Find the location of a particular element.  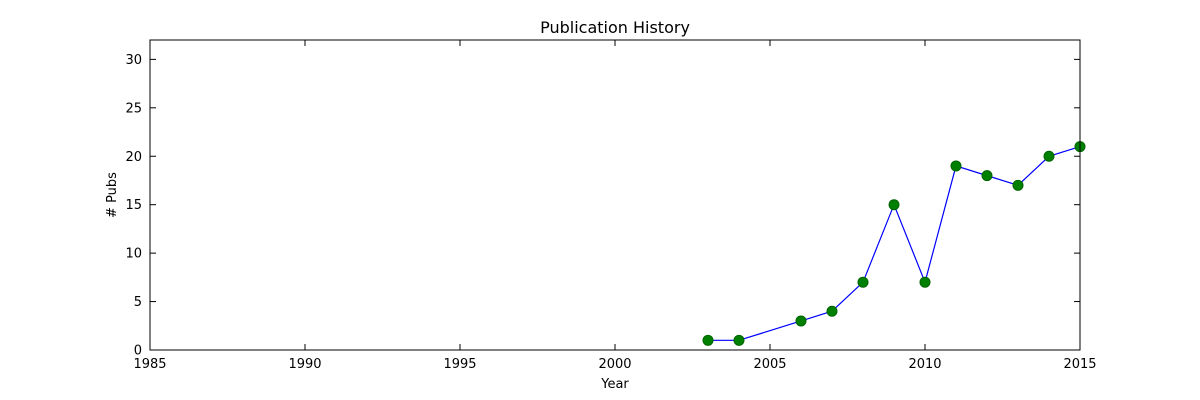

data-point-2007 is located at coordinates (832, 311).